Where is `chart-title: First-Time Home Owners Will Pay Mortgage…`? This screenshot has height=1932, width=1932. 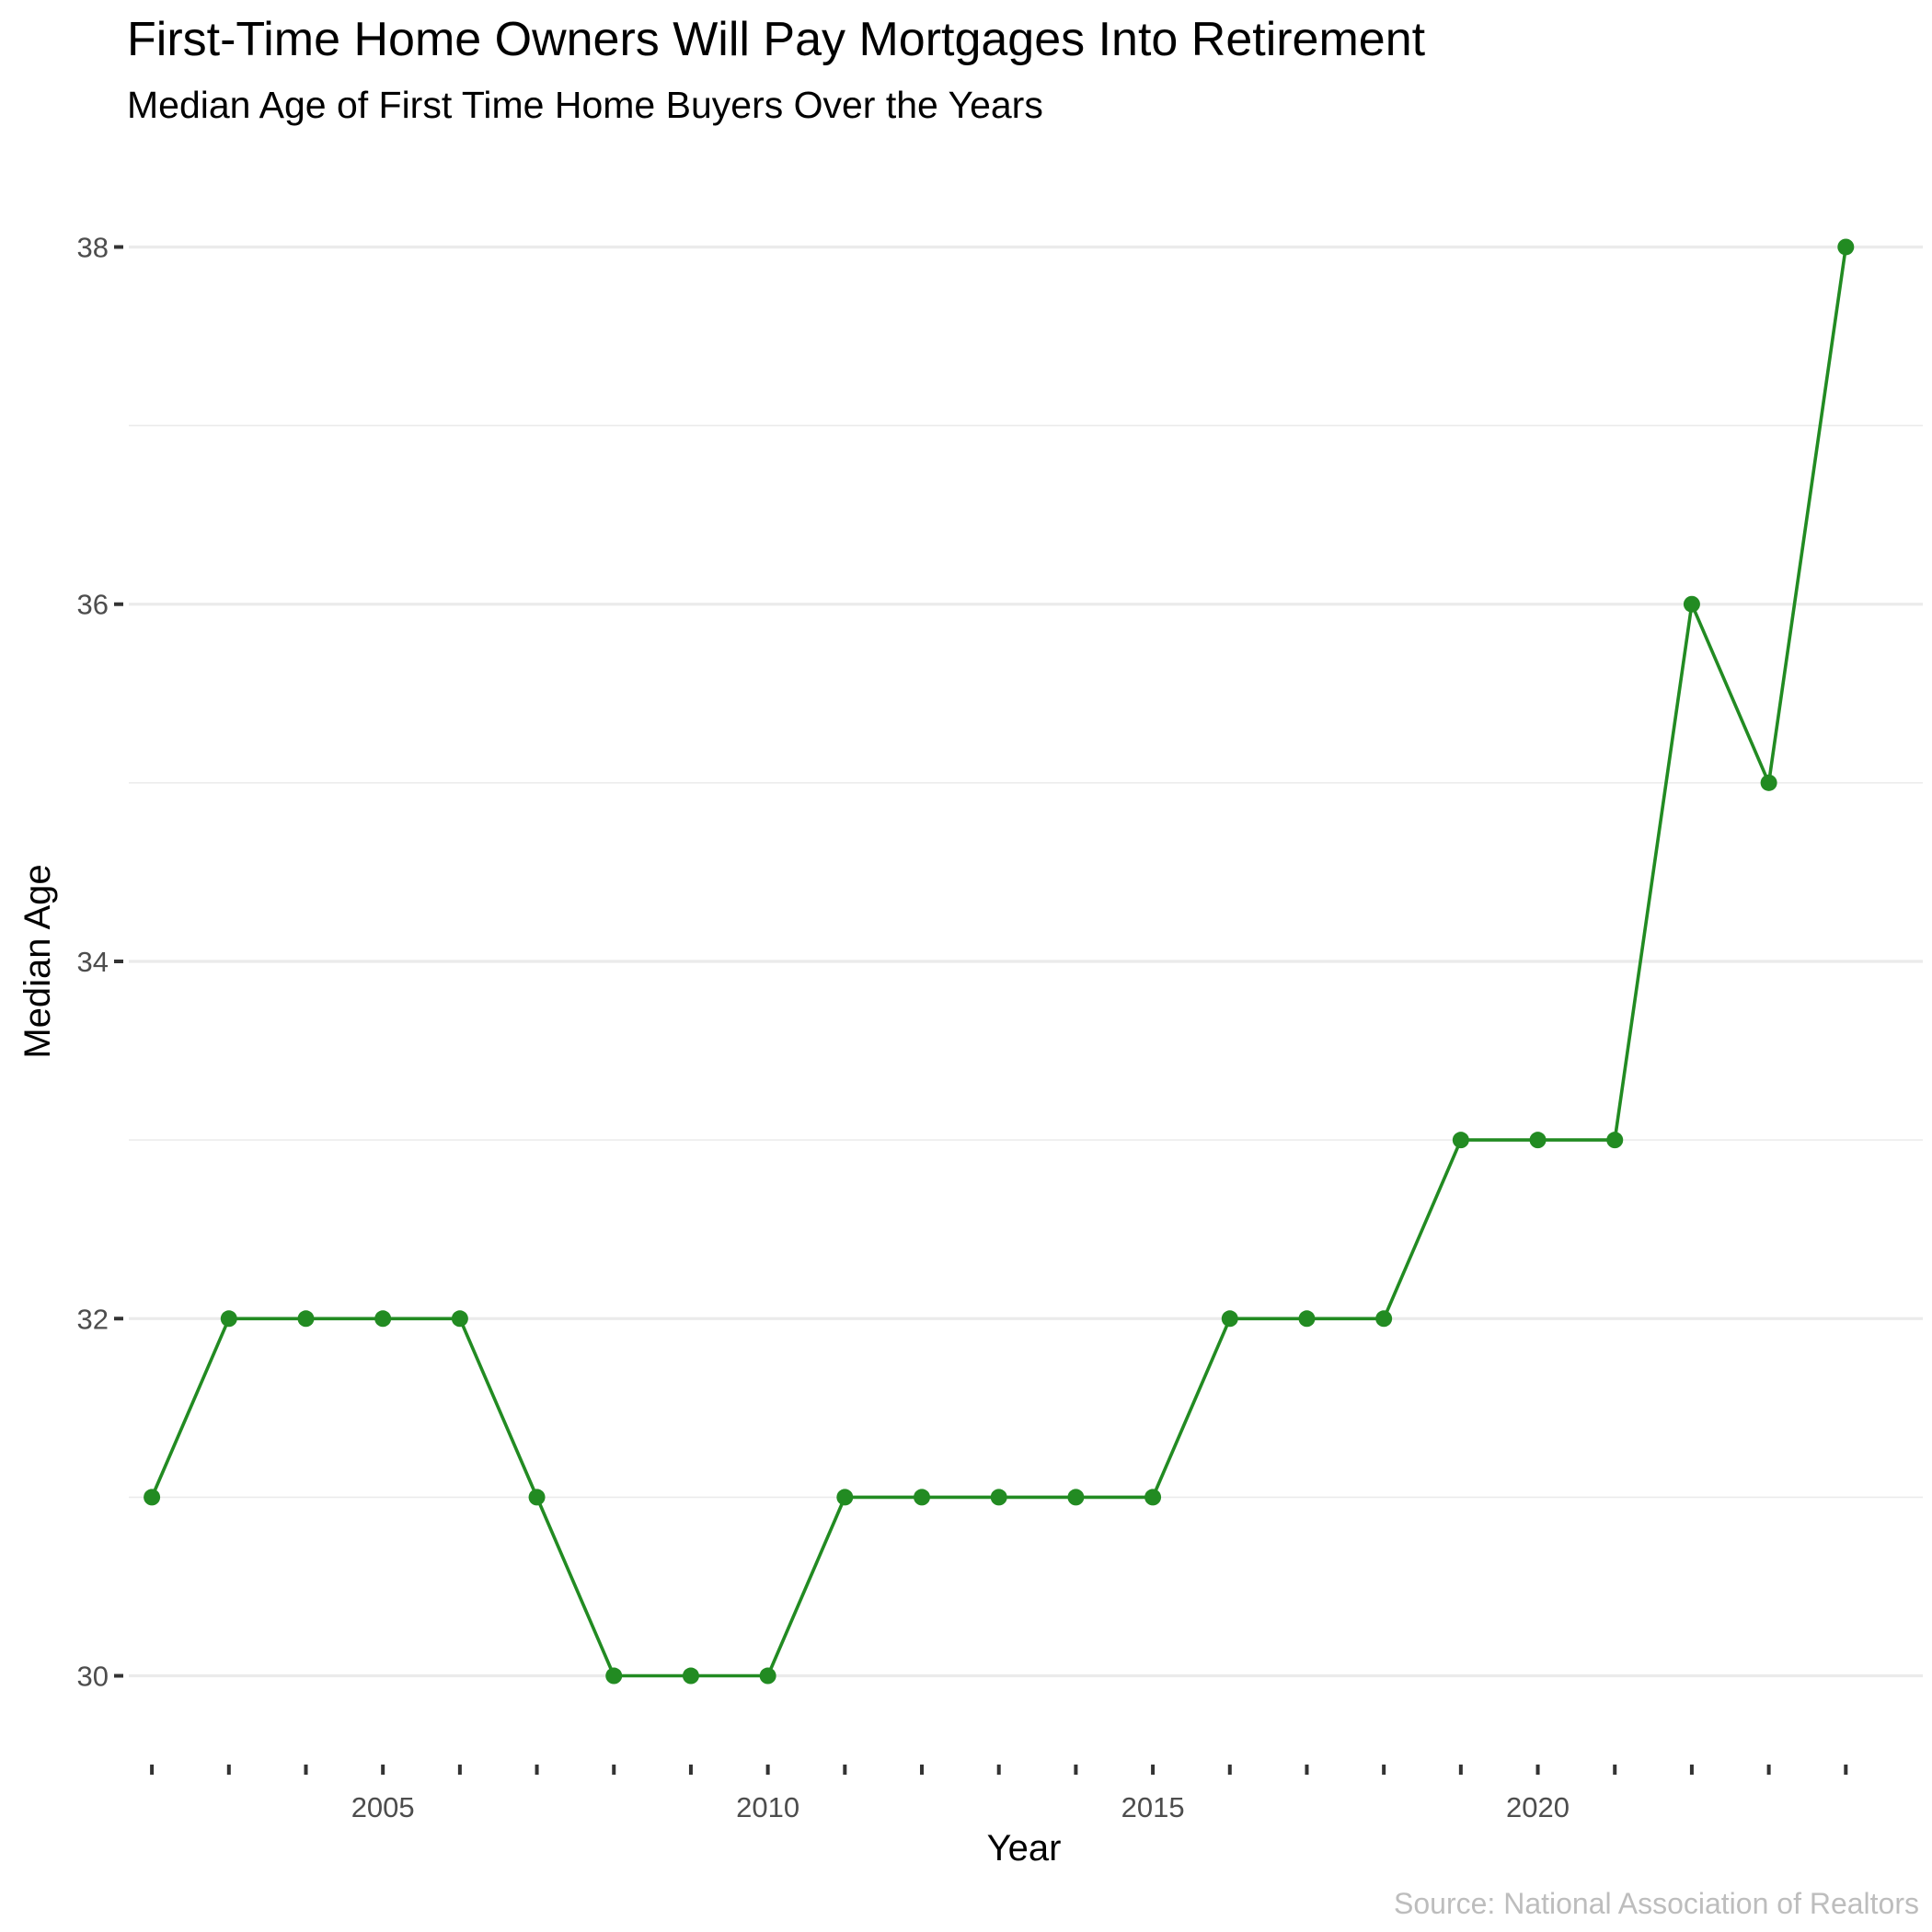 chart-title: First-Time Home Owners Will Pay Mortgage… is located at coordinates (776, 39).